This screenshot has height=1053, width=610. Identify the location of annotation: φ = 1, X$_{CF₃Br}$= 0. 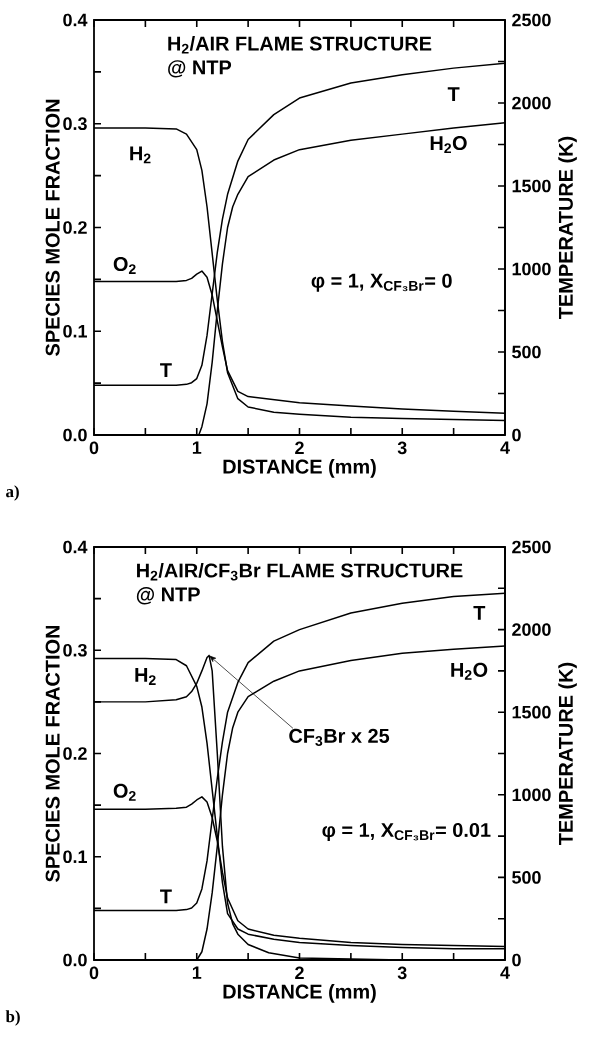
(381, 282).